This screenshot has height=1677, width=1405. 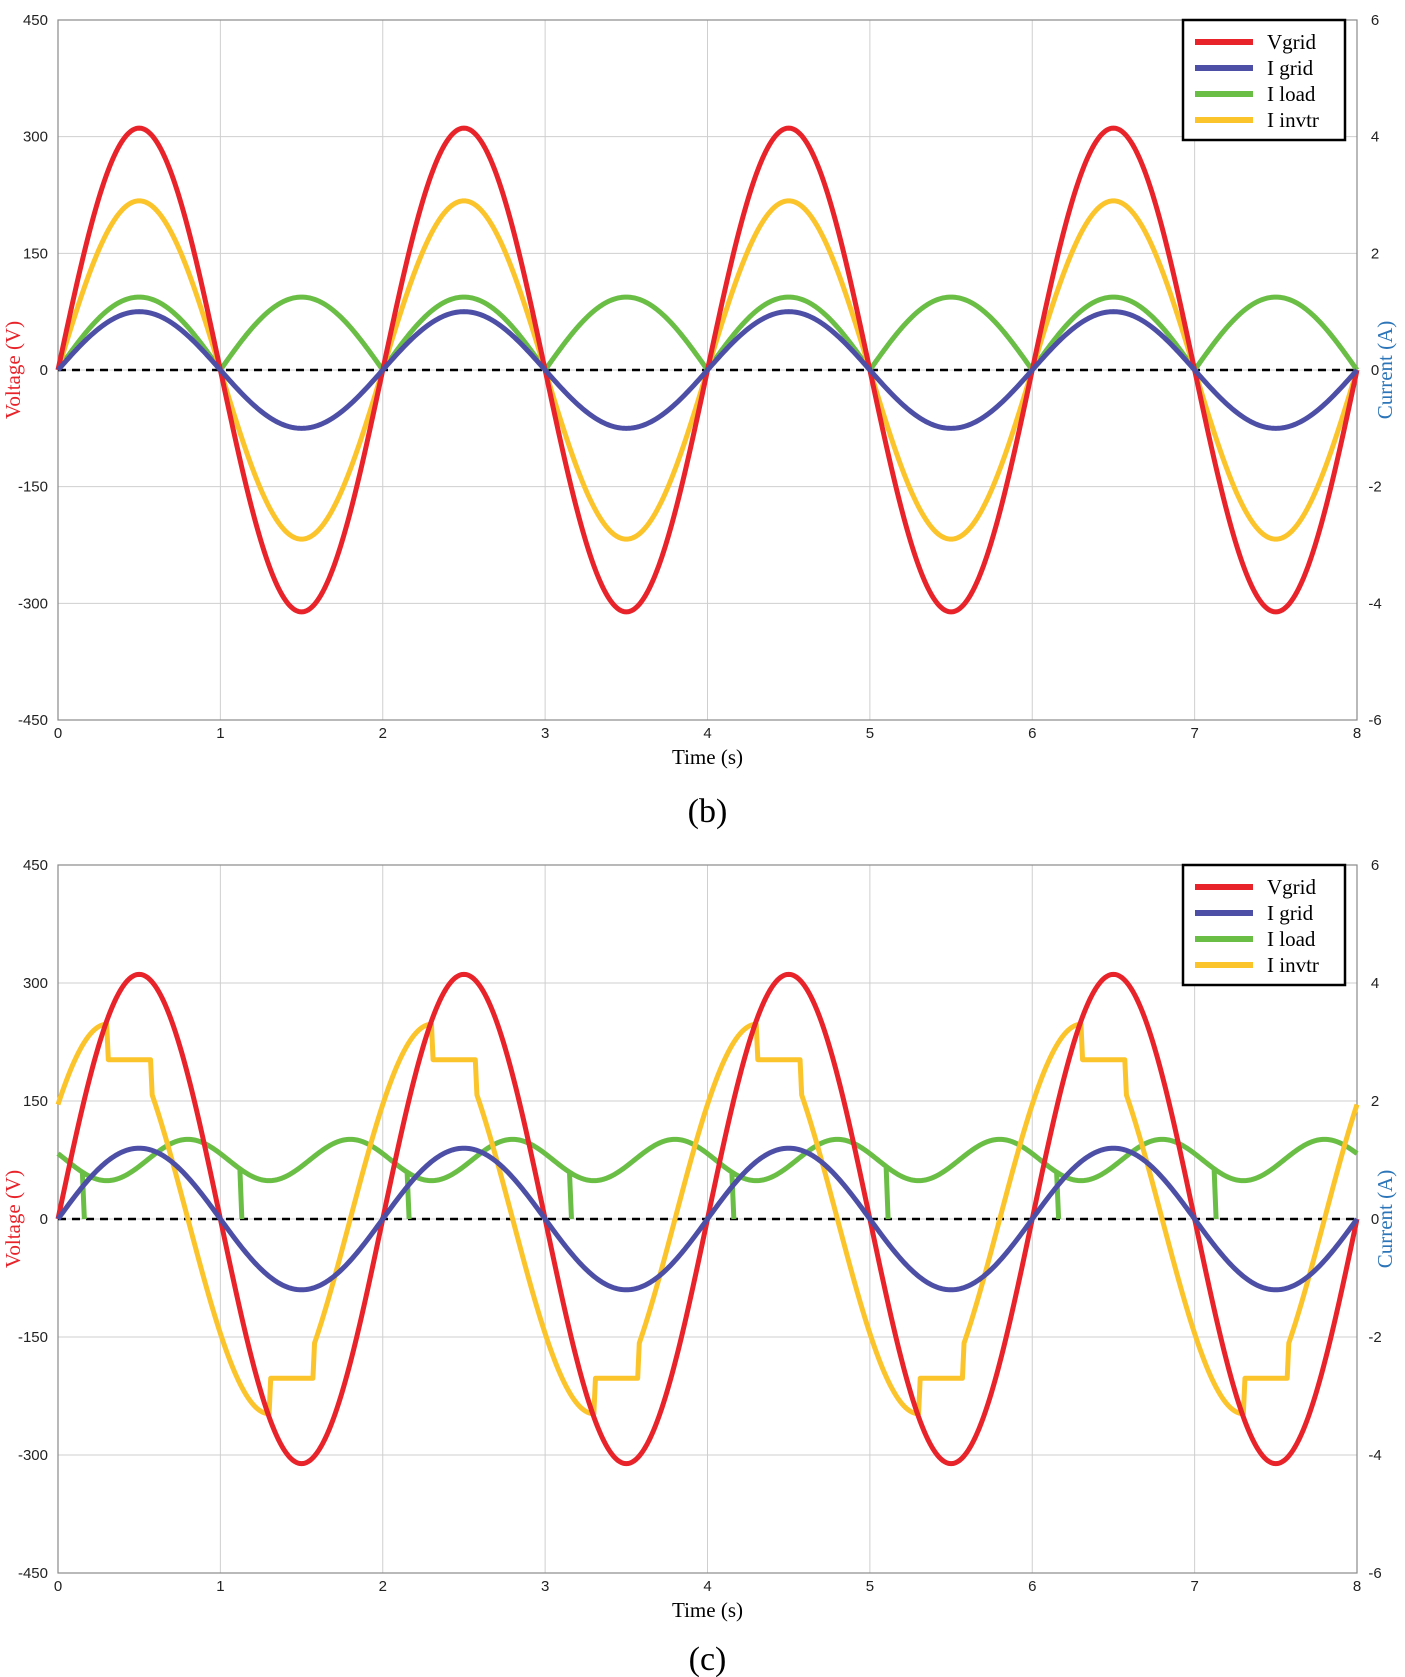 What do you see at coordinates (708, 1659) in the screenshot?
I see `caption: (c)` at bounding box center [708, 1659].